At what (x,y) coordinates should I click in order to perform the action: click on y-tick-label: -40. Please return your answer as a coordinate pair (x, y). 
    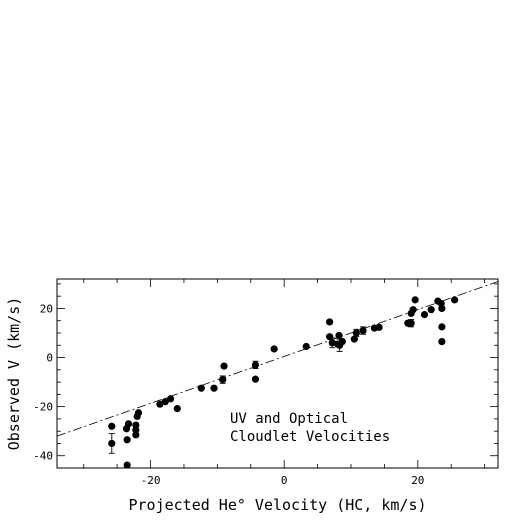
    Looking at the image, I should click on (43, 456).